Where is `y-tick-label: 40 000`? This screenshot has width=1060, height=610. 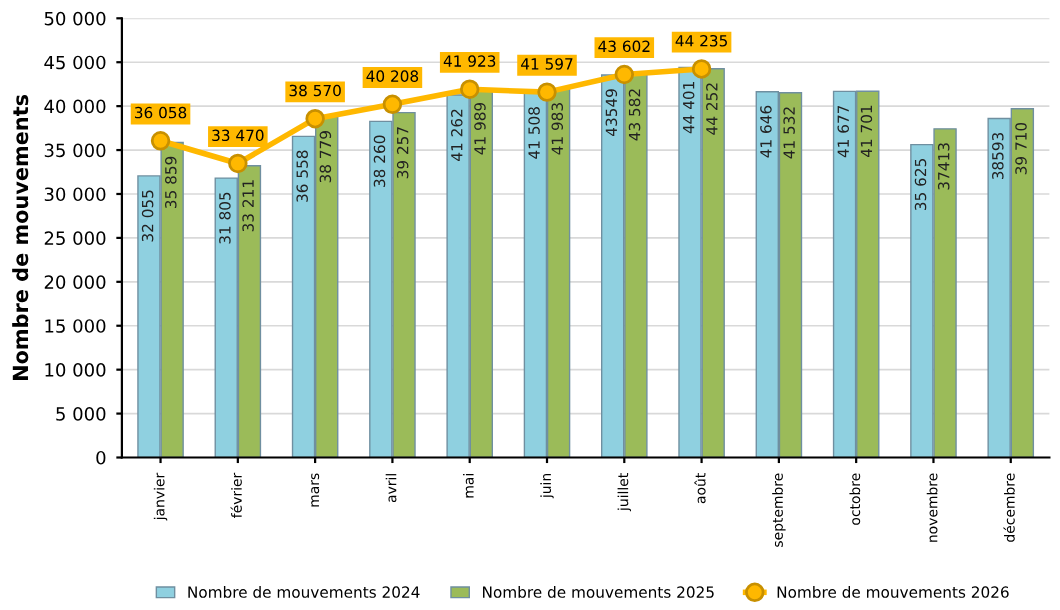 y-tick-label: 40 000 is located at coordinates (75, 106).